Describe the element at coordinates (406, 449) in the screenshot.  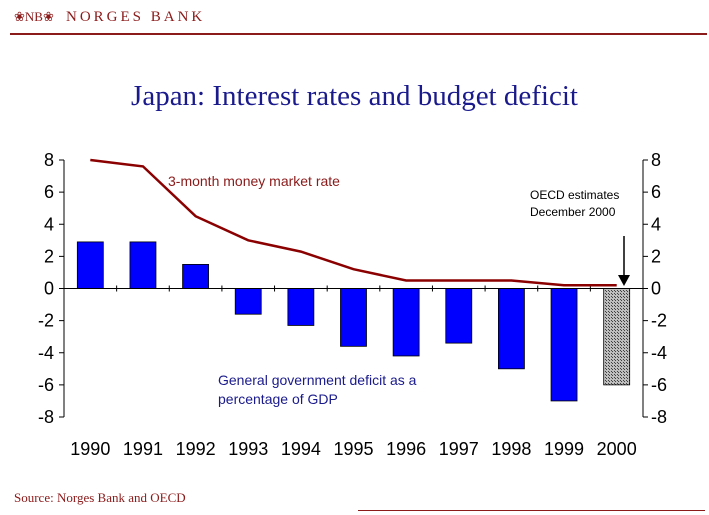
I see `x-tick-label: 1996` at that location.